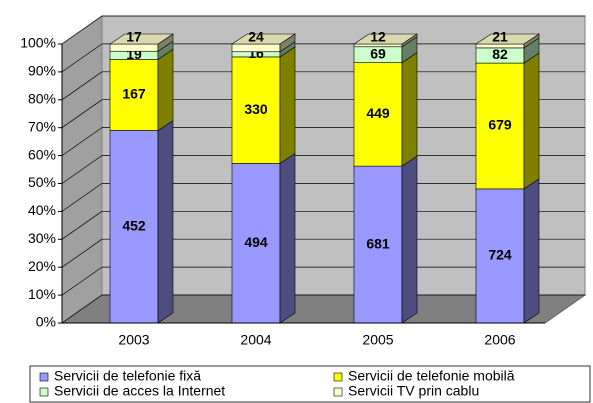  What do you see at coordinates (134, 225) in the screenshot?
I see `value-label: 452` at bounding box center [134, 225].